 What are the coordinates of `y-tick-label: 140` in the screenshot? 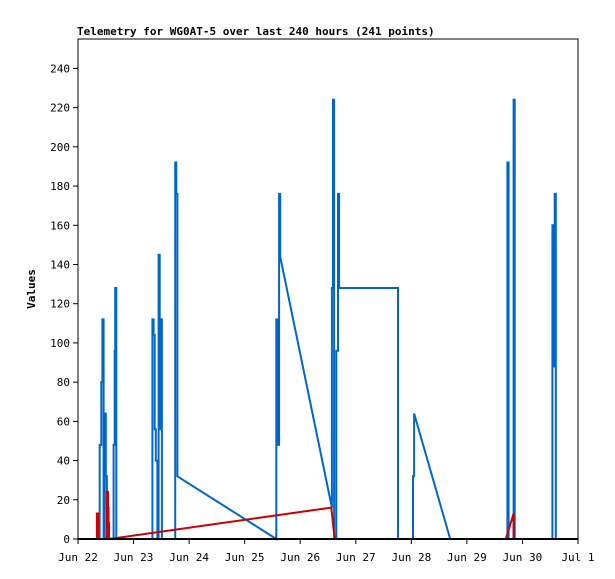 It's located at (60, 264).